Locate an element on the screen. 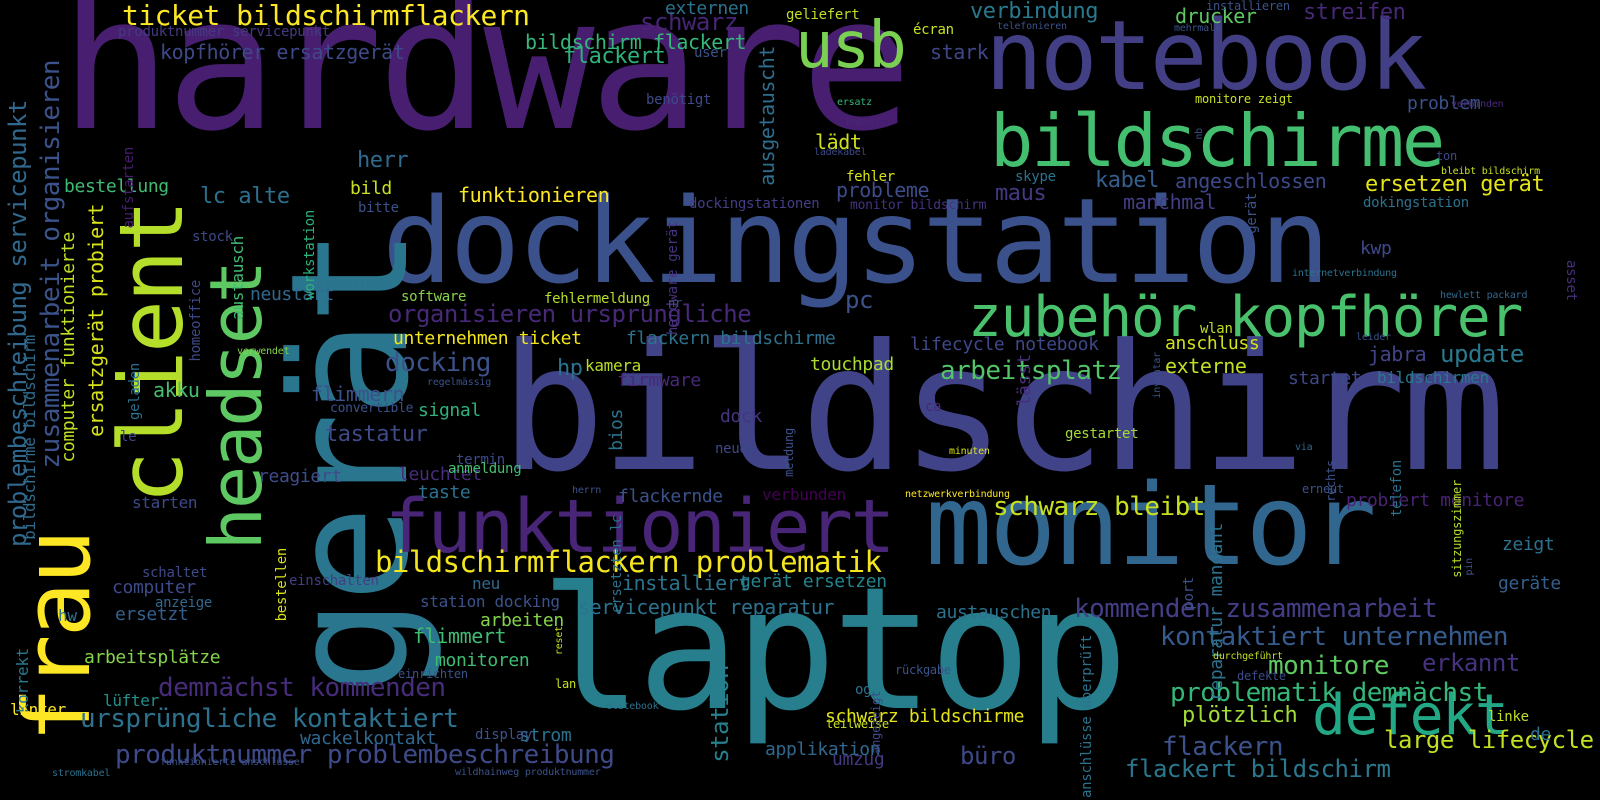 This screenshot has height=800, width=1600. cloud-word: update is located at coordinates (1482, 354).